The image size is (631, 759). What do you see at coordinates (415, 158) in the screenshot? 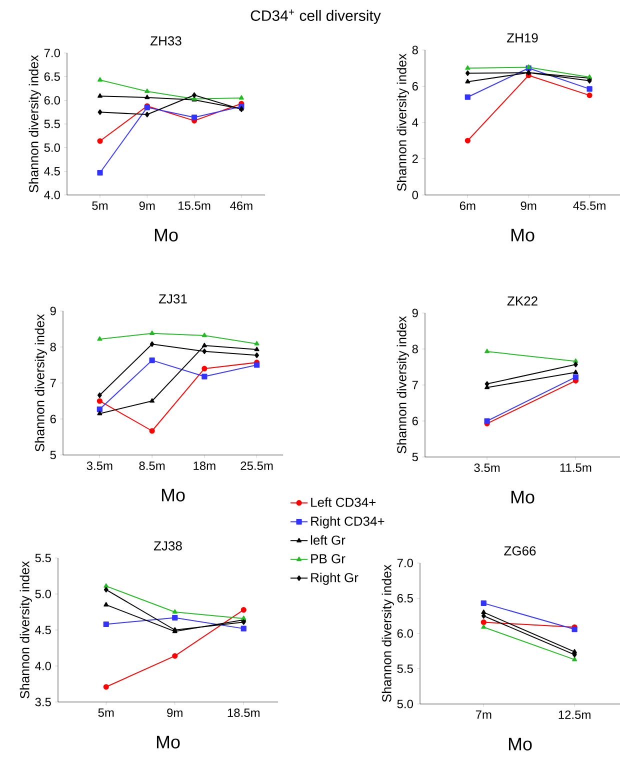
I see `y-tick-label: 2` at bounding box center [415, 158].